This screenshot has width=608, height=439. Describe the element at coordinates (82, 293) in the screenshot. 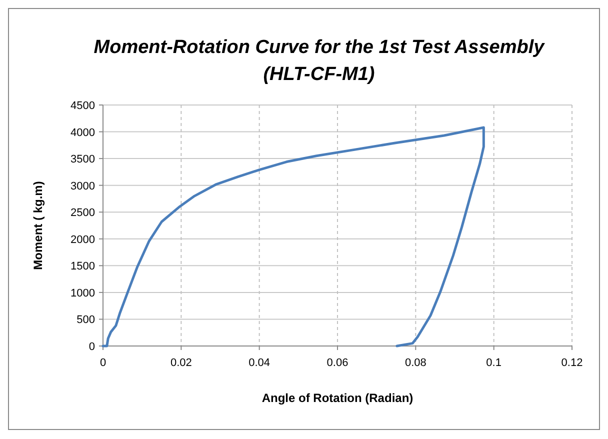

I see `y-tick-label: 1000` at that location.